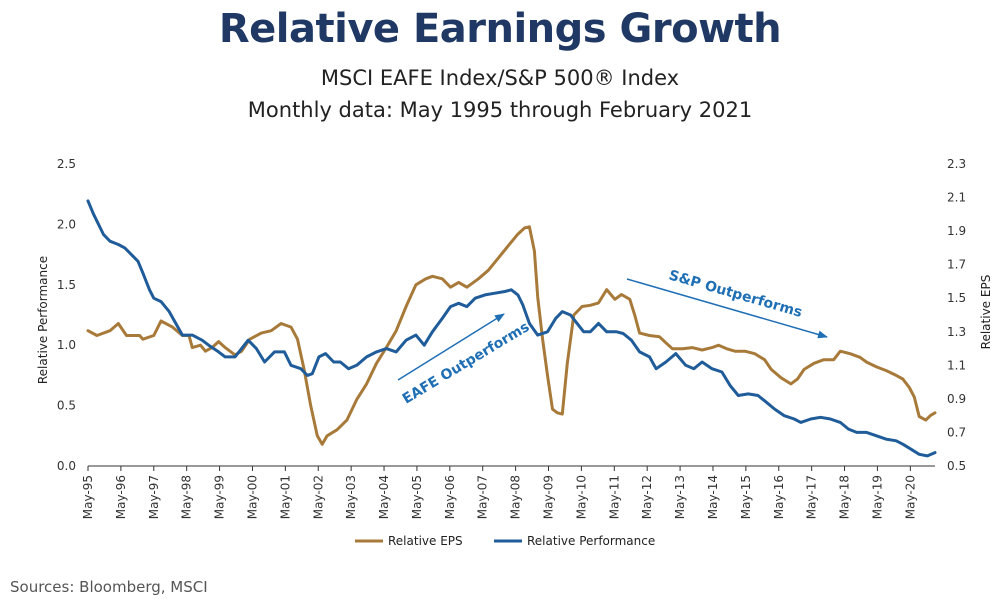 The width and height of the screenshot is (1000, 606). I want to click on y-left-tick-label: 0.5, so click(66, 406).